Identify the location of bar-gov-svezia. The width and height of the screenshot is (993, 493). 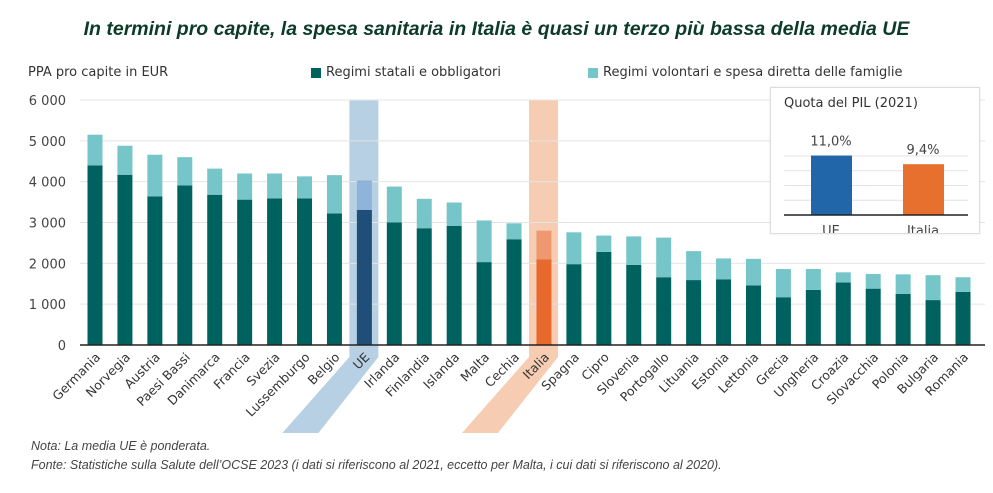
(275, 271).